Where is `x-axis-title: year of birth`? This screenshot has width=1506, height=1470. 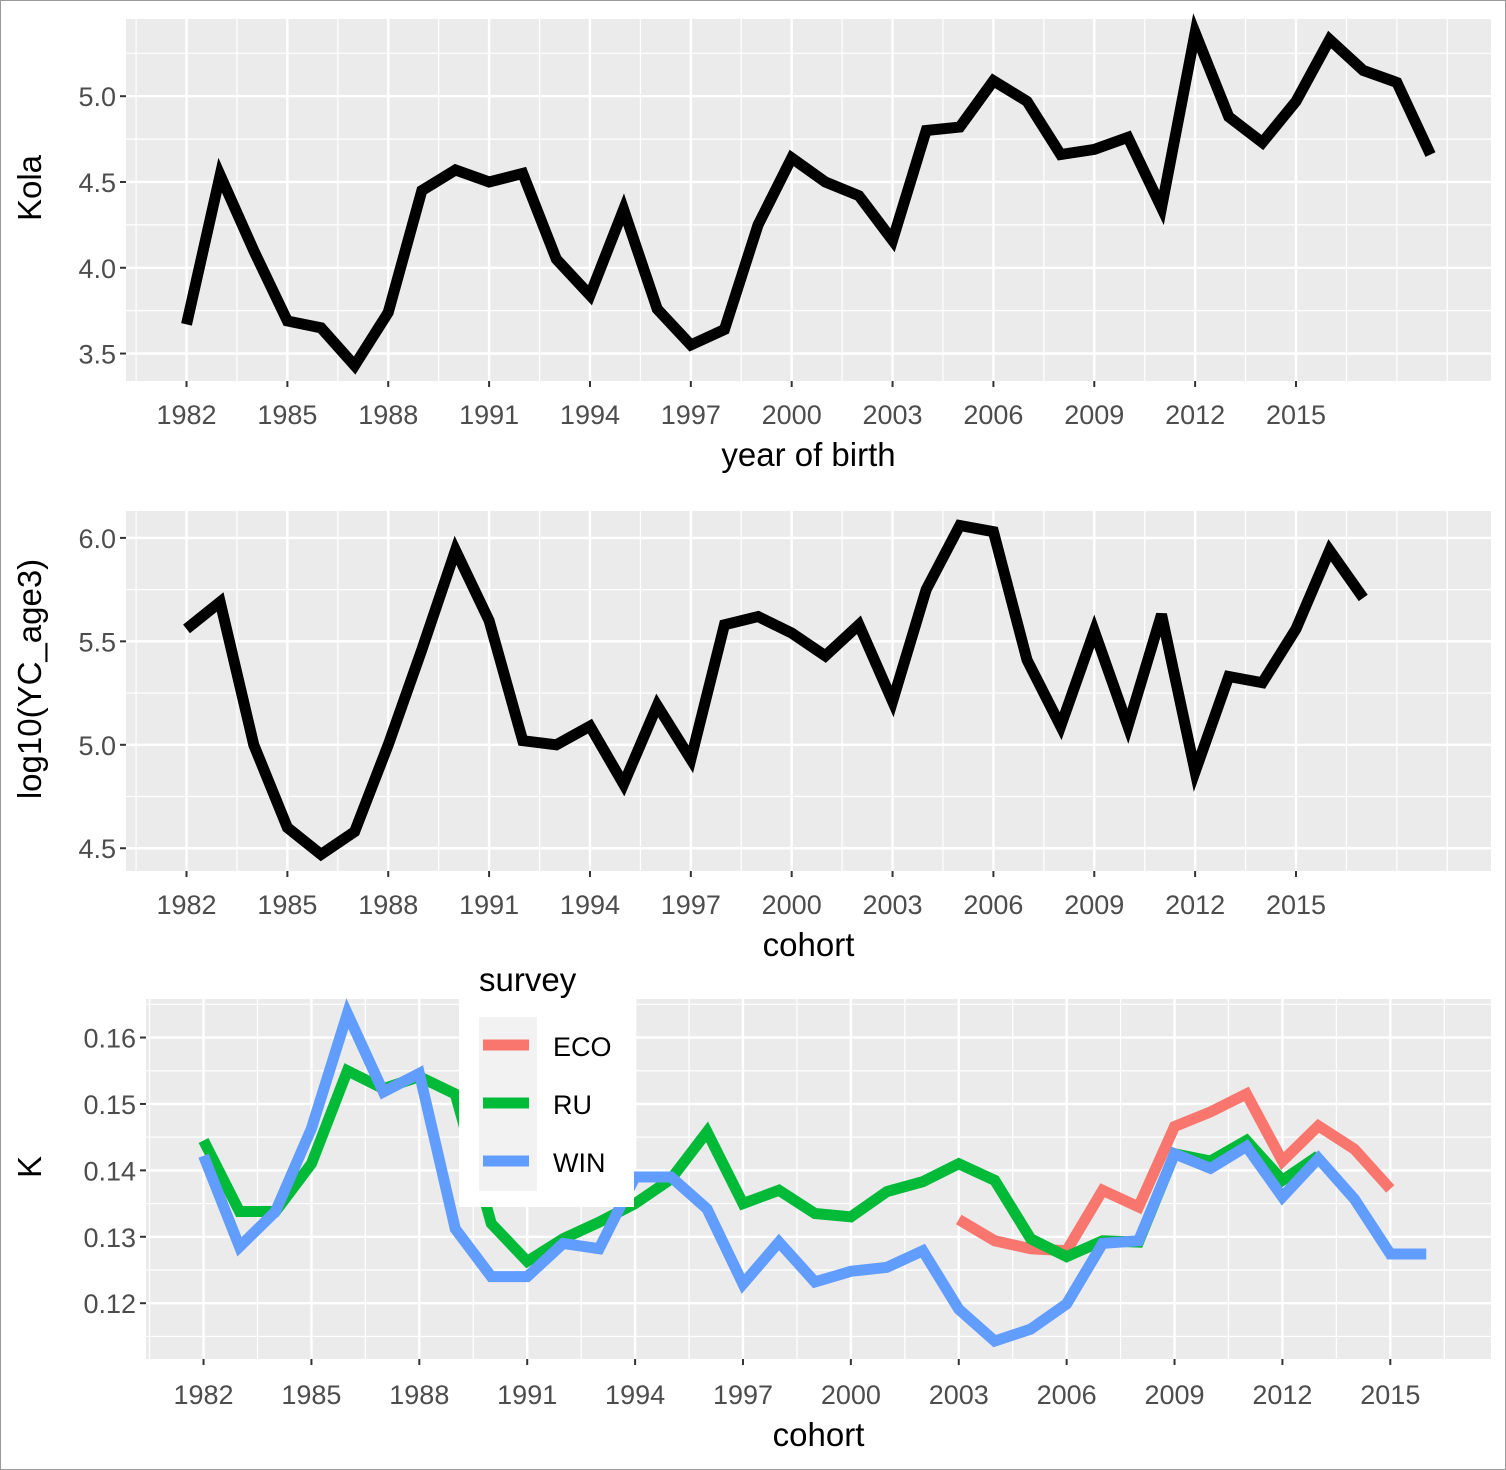
x-axis-title: year of birth is located at coordinates (808, 454).